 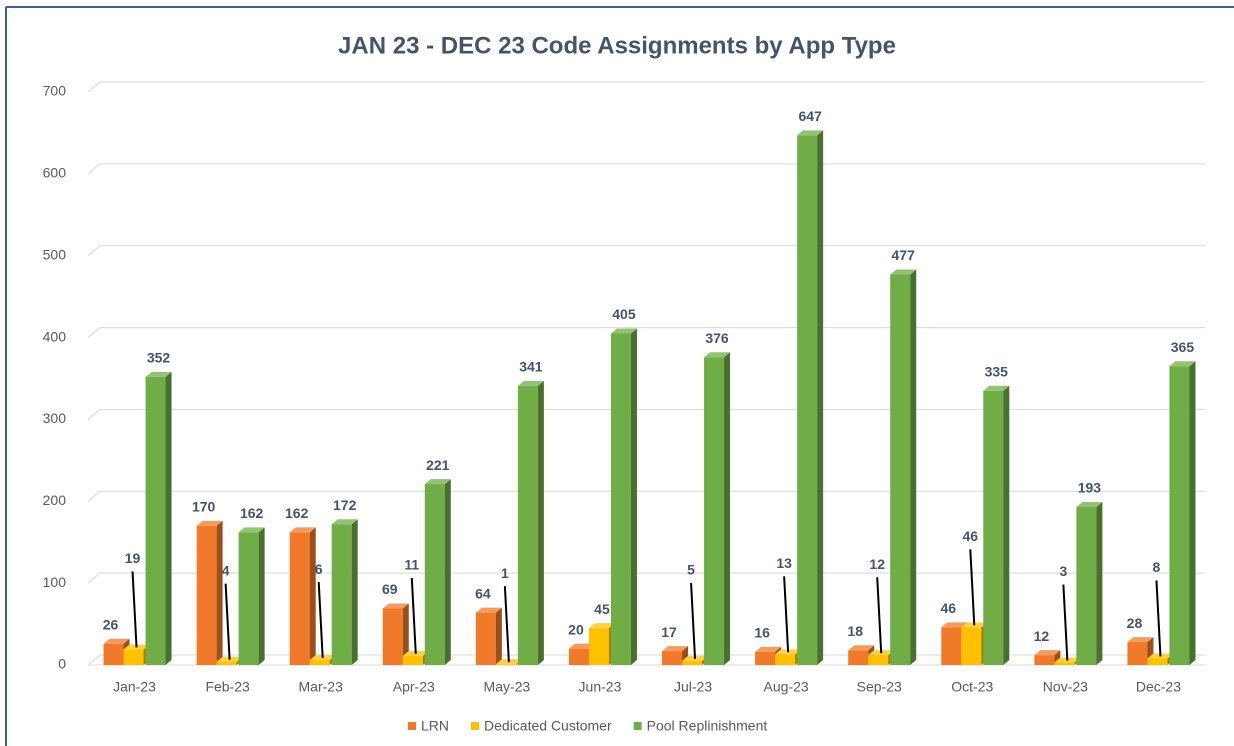 I want to click on y-tick-label: 600, so click(x=55, y=173).